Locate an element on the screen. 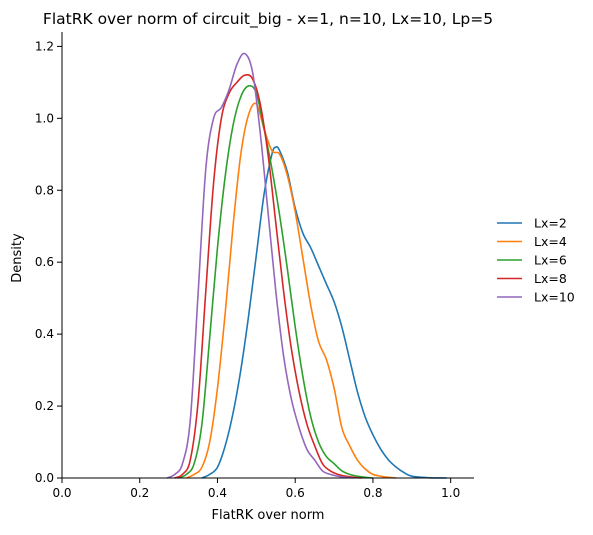  y-tick-label: 1.0 is located at coordinates (44, 118).